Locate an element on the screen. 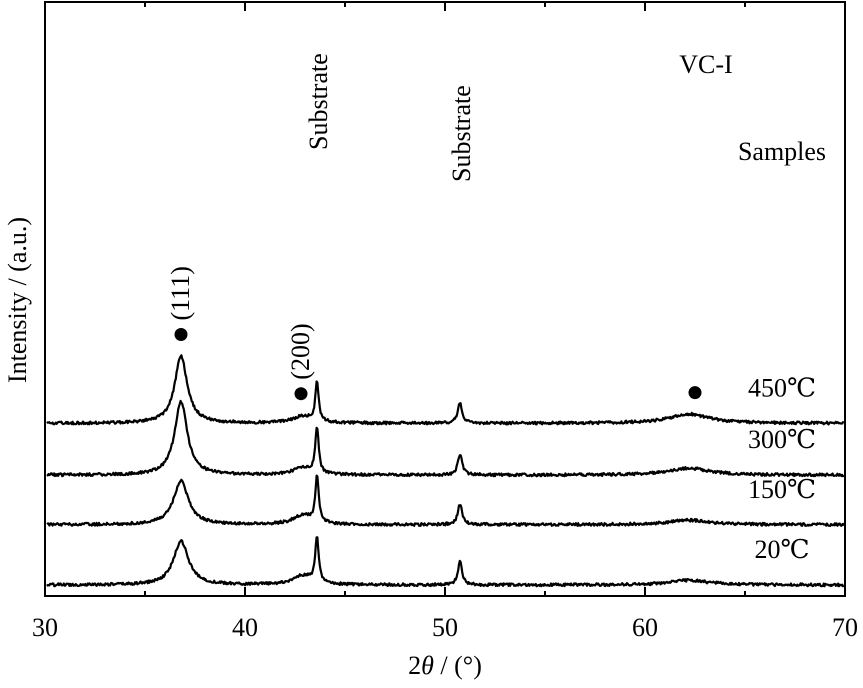 The image size is (863, 688). x-tick-label: 50 is located at coordinates (445, 627).